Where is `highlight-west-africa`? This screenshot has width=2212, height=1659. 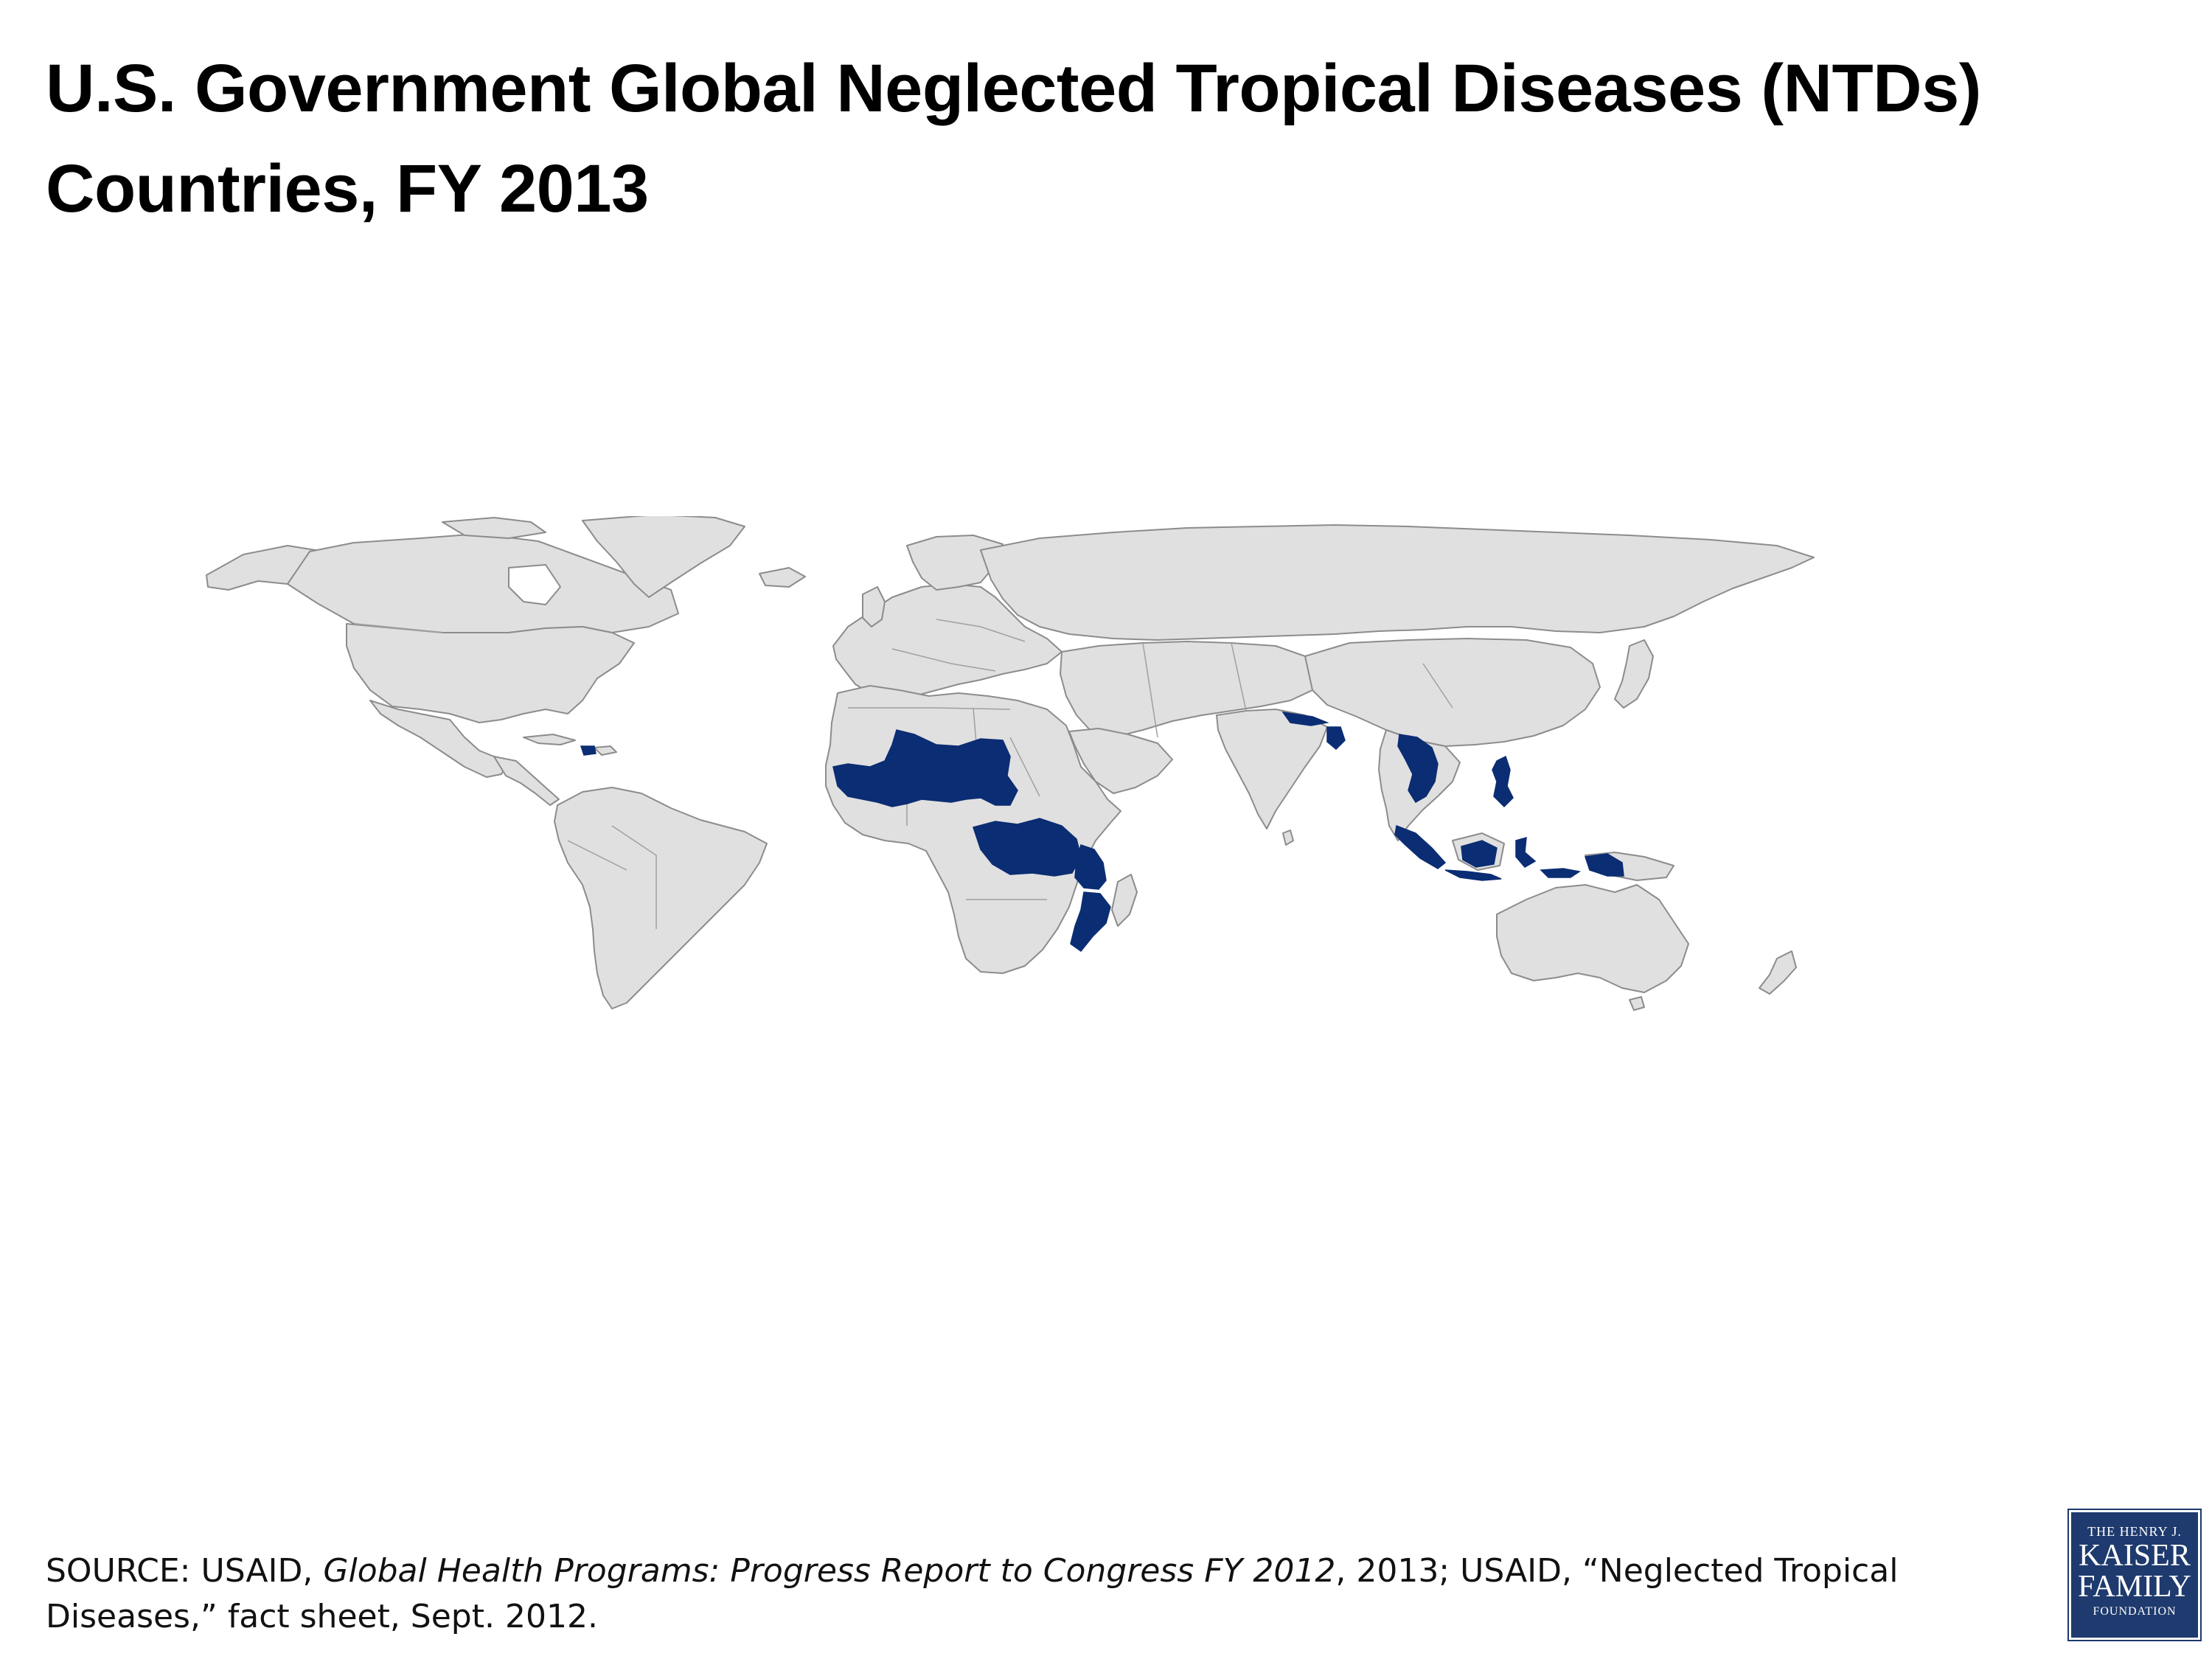 highlight-west-africa is located at coordinates (925, 768).